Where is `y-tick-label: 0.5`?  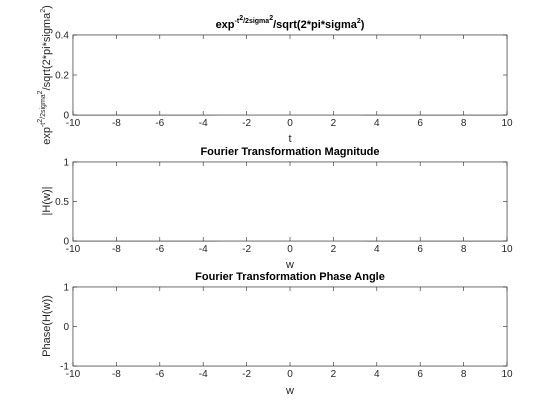 y-tick-label: 0.5 is located at coordinates (62, 202).